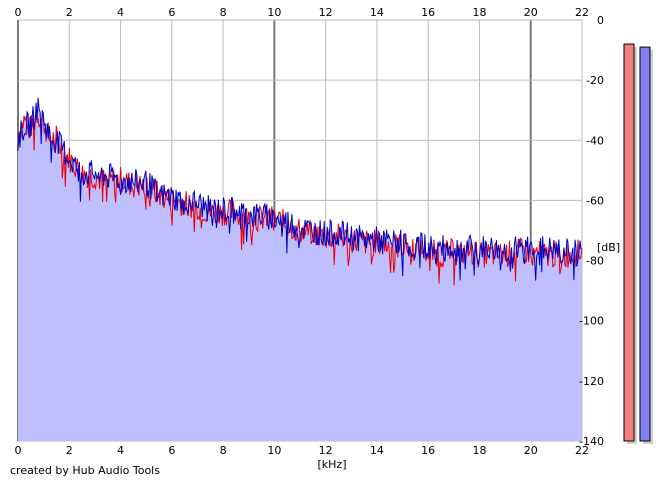  I want to click on x-tick-label-bottom: 18, so click(479, 450).